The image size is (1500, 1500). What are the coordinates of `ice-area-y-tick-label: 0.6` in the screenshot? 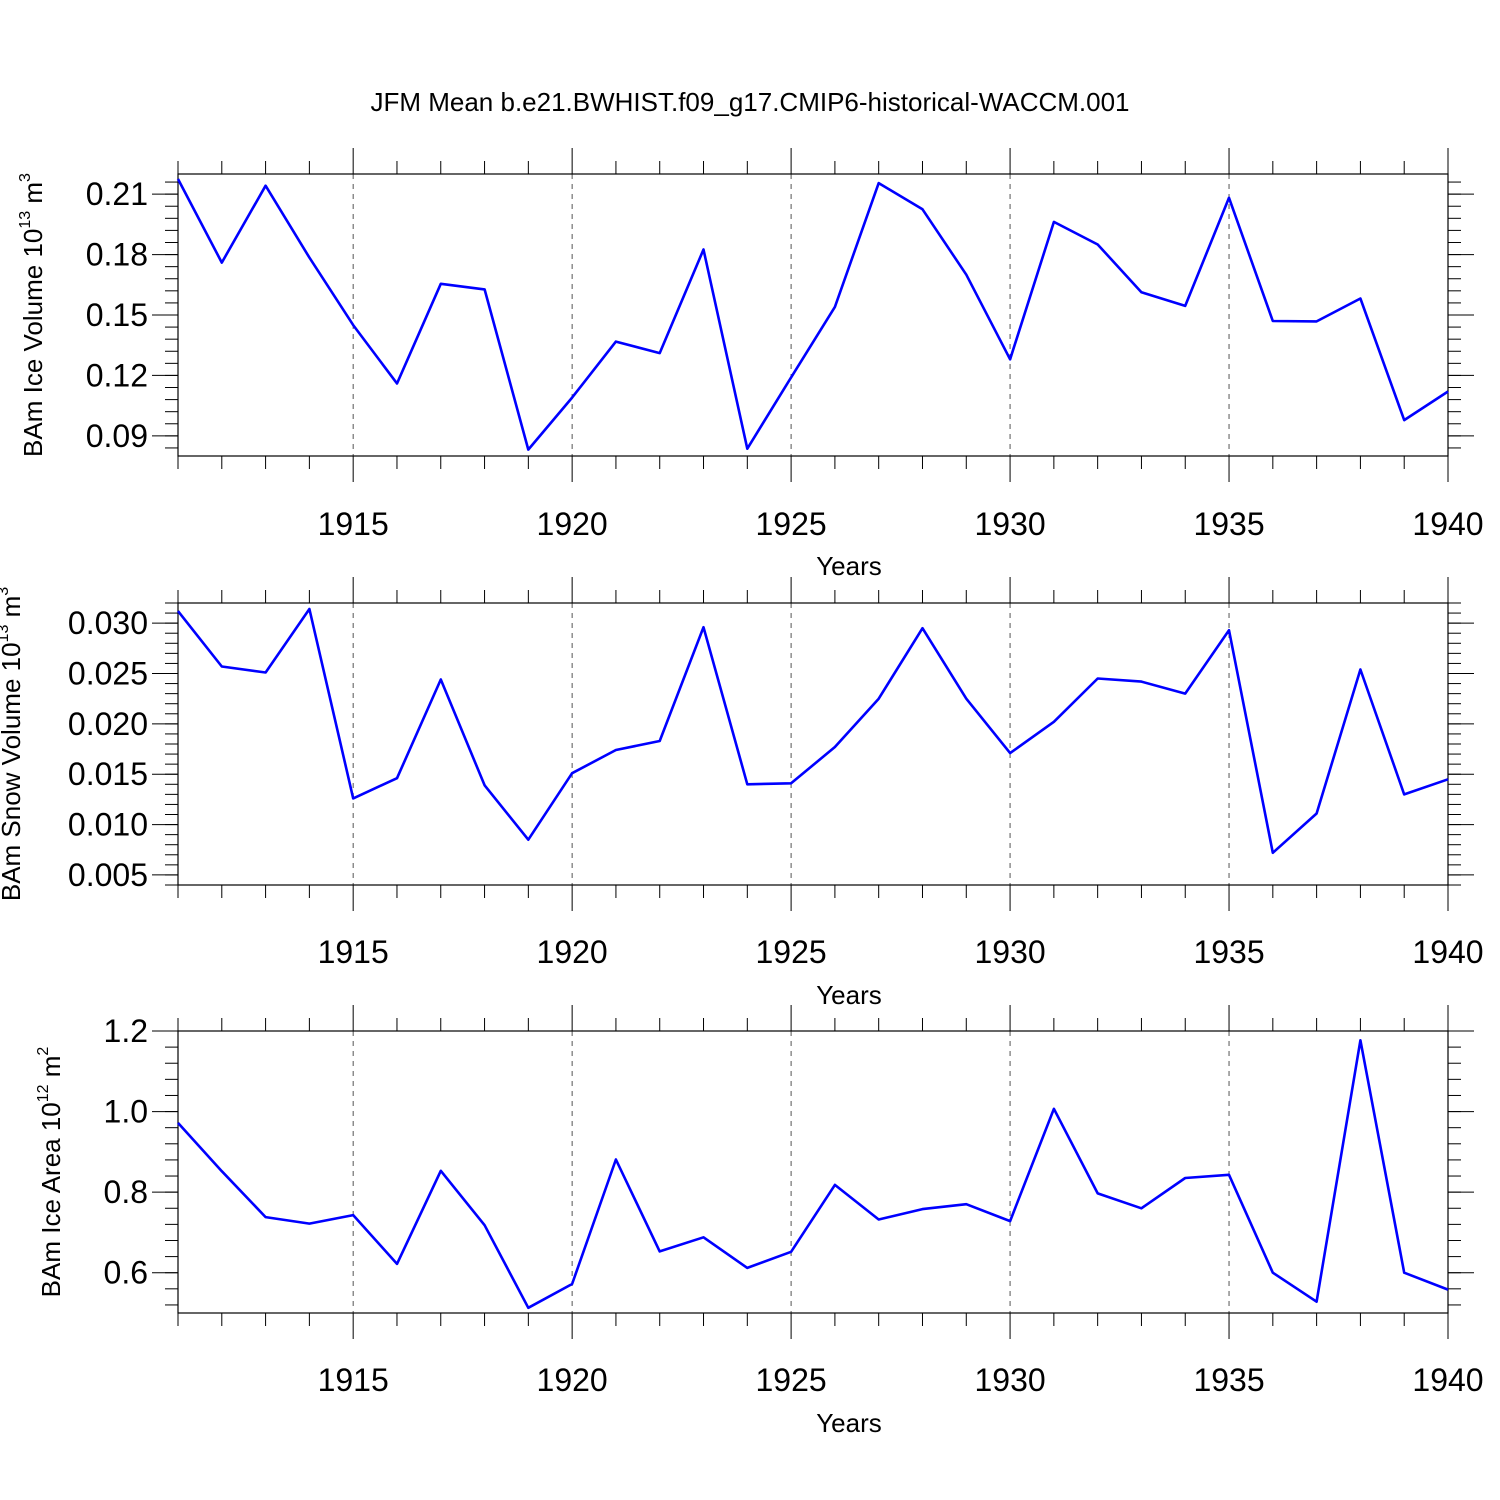 It's located at (126, 1273).